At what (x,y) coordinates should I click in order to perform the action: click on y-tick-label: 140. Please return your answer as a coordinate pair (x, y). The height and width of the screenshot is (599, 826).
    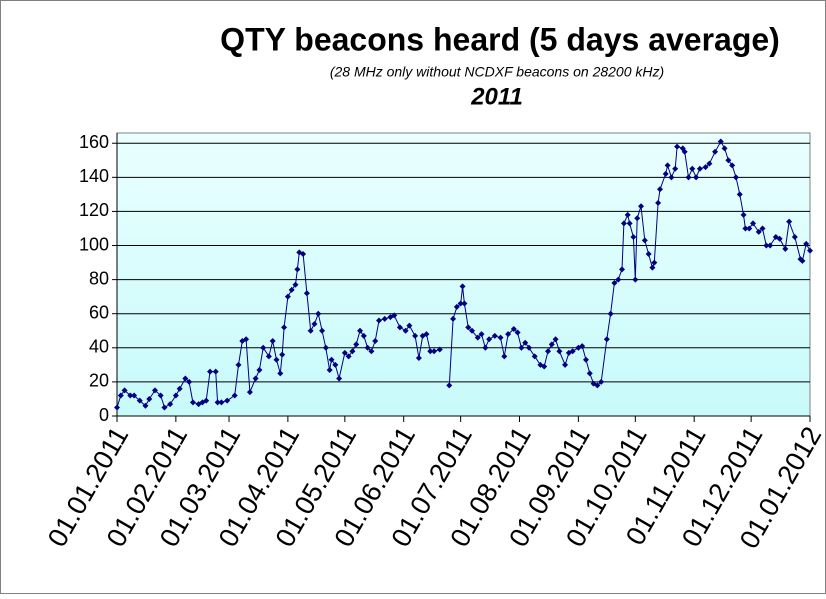
    Looking at the image, I should click on (94, 176).